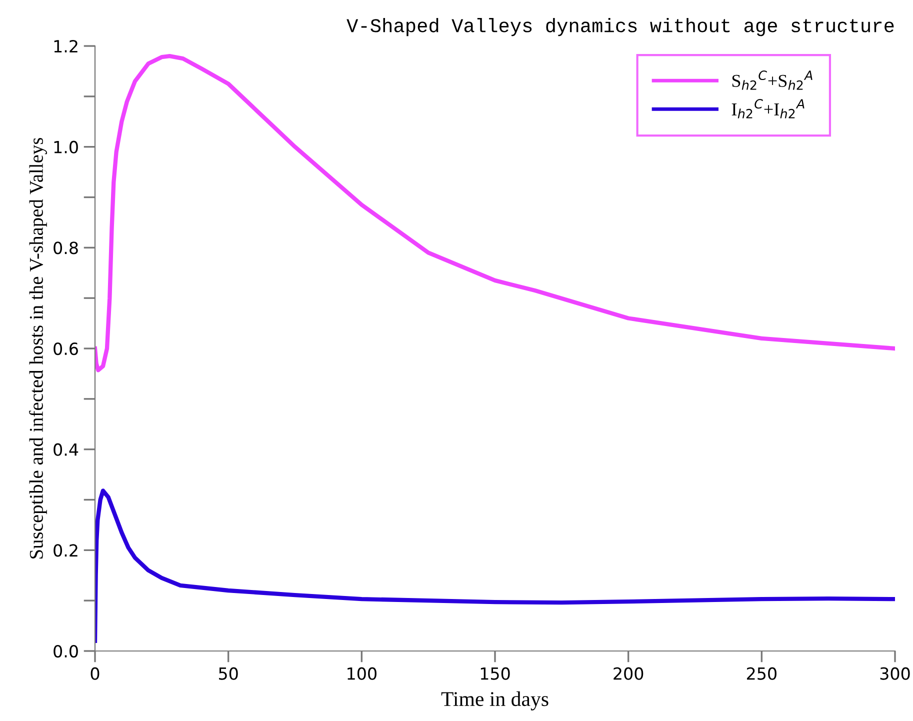  I want to click on y-tick-label: 0.0, so click(66, 651).